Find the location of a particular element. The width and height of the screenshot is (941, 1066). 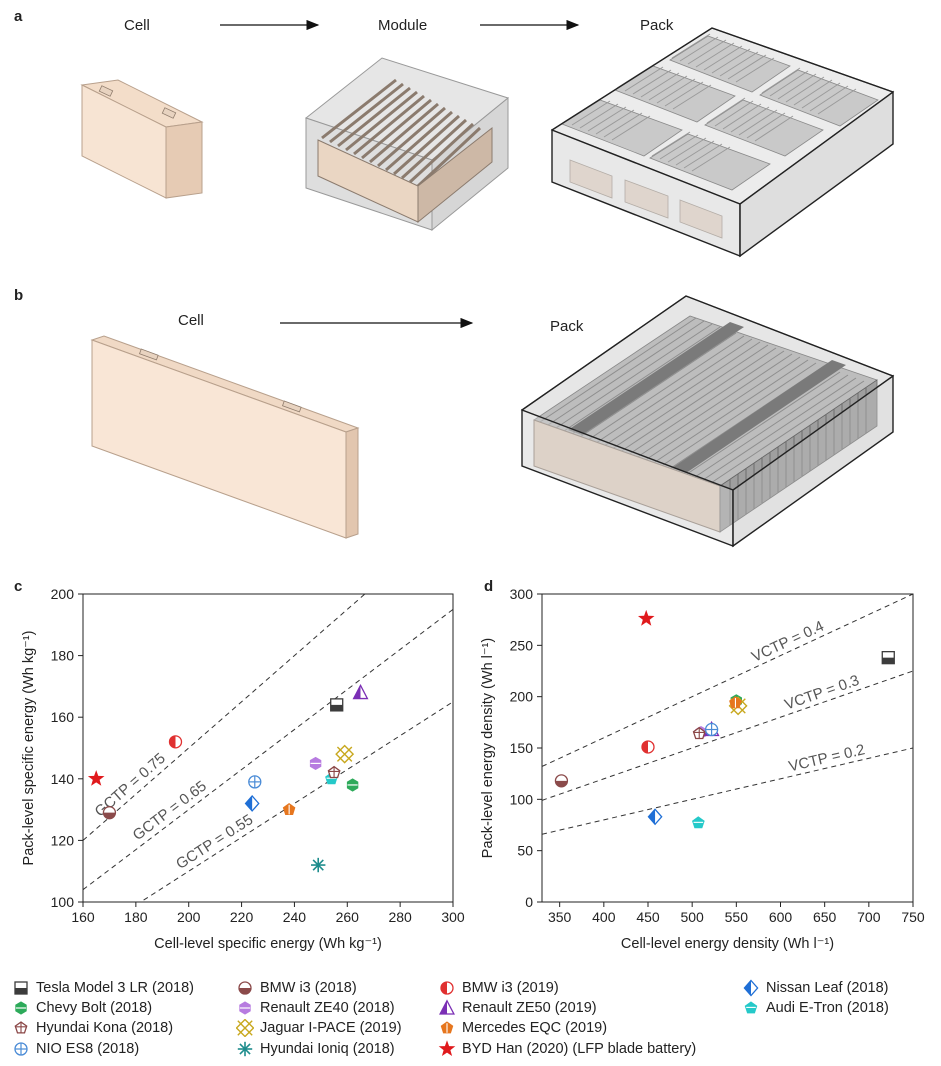

legend-item-bmw2018: BMW i3 (2018) is located at coordinates (296, 988).